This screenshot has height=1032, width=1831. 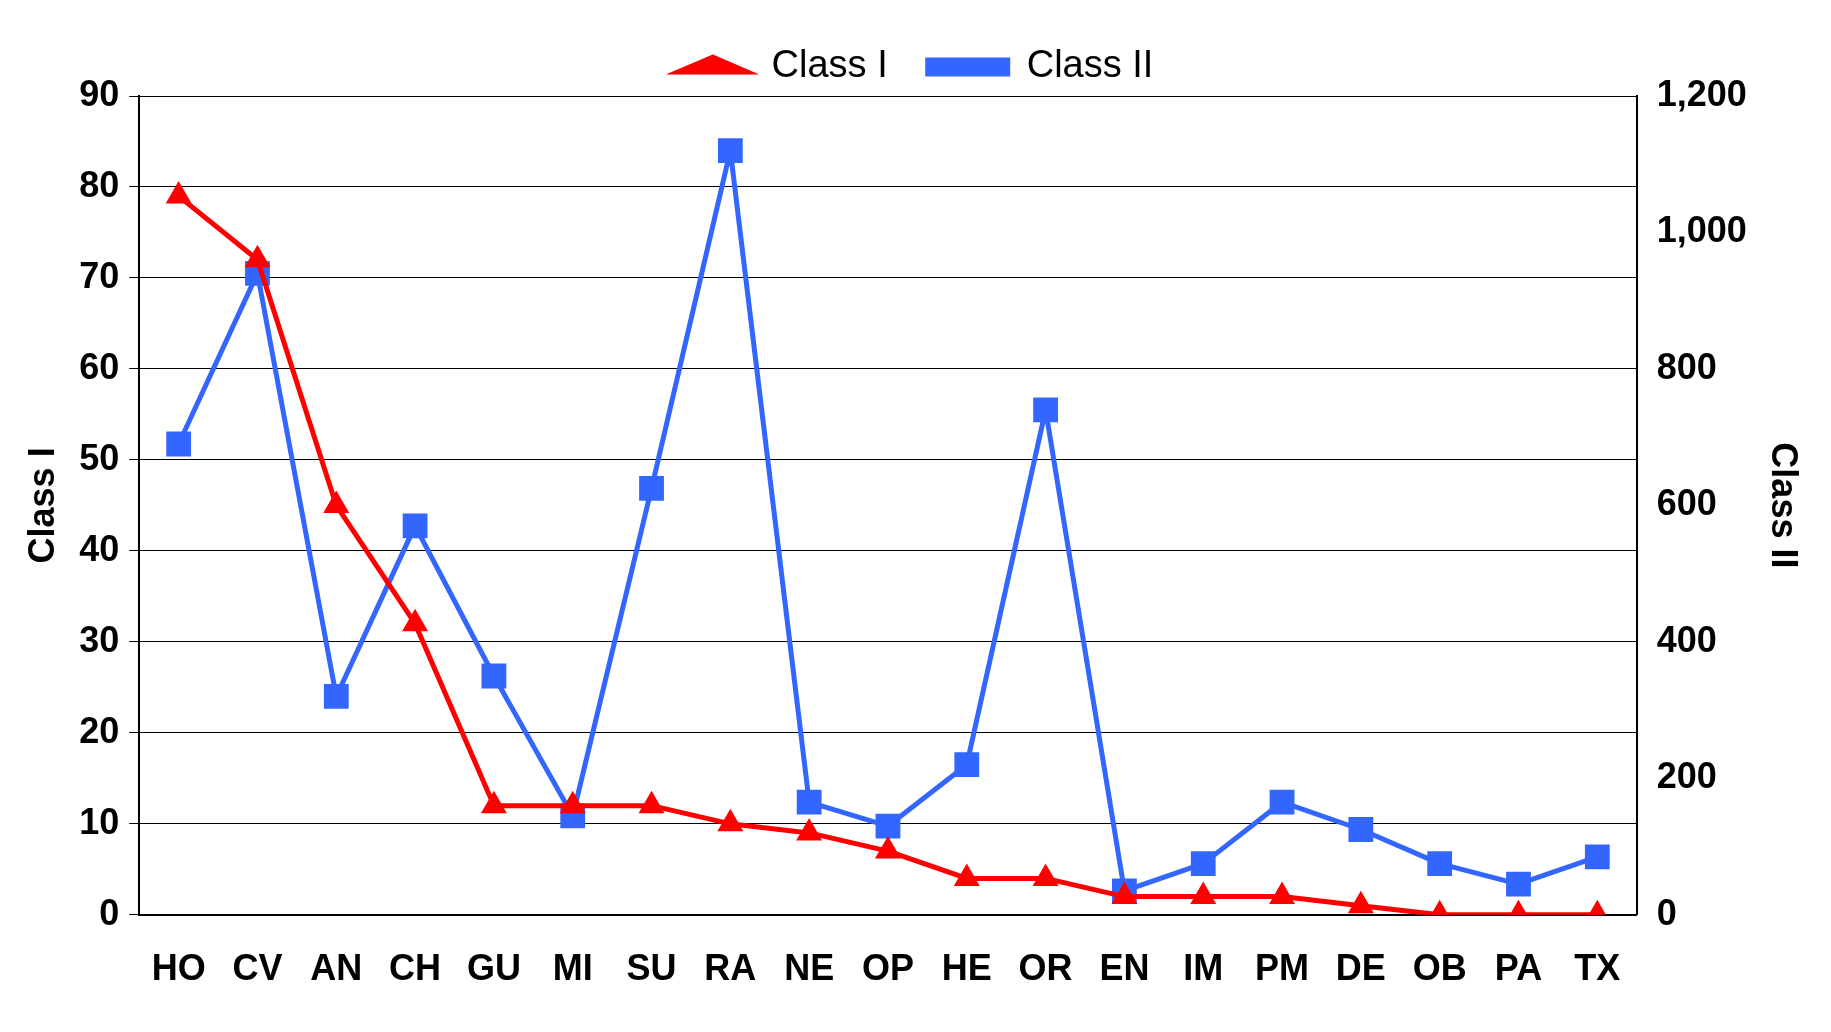 I want to click on y-tick-label: 80, so click(x=99, y=184).